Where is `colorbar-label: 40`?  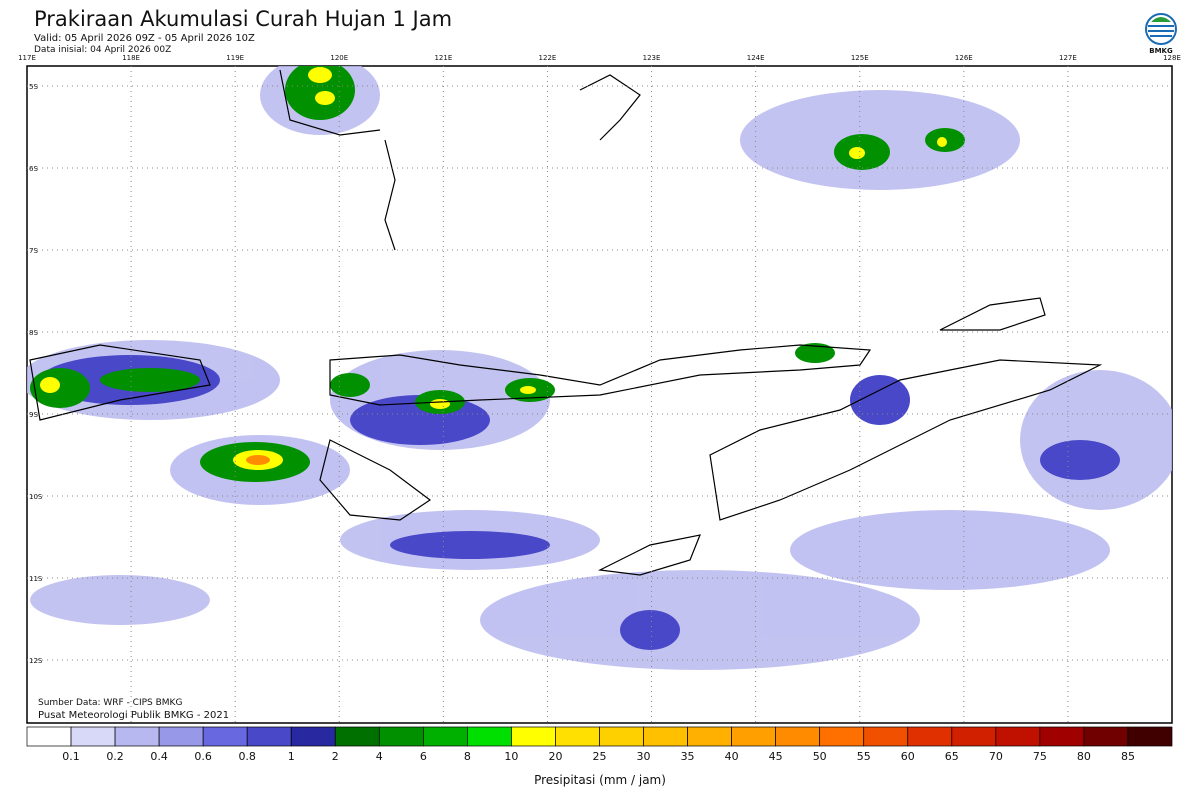
colorbar-label: 40 is located at coordinates (732, 756).